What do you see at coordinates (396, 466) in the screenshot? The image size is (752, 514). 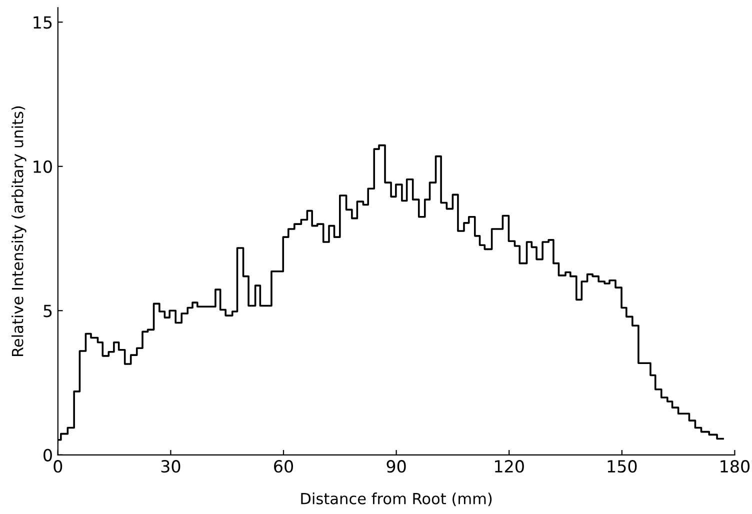 I see `x-tick-label: 90` at bounding box center [396, 466].